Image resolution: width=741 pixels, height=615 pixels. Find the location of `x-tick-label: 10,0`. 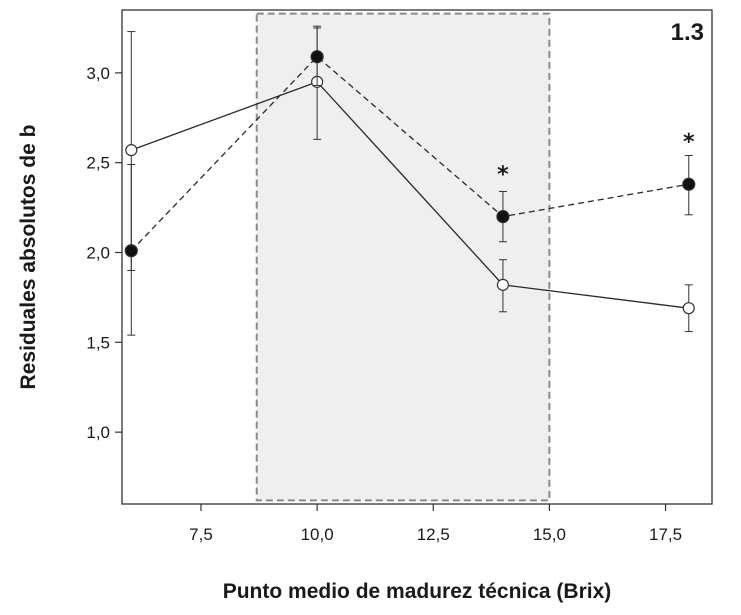

x-tick-label: 10,0 is located at coordinates (317, 534).